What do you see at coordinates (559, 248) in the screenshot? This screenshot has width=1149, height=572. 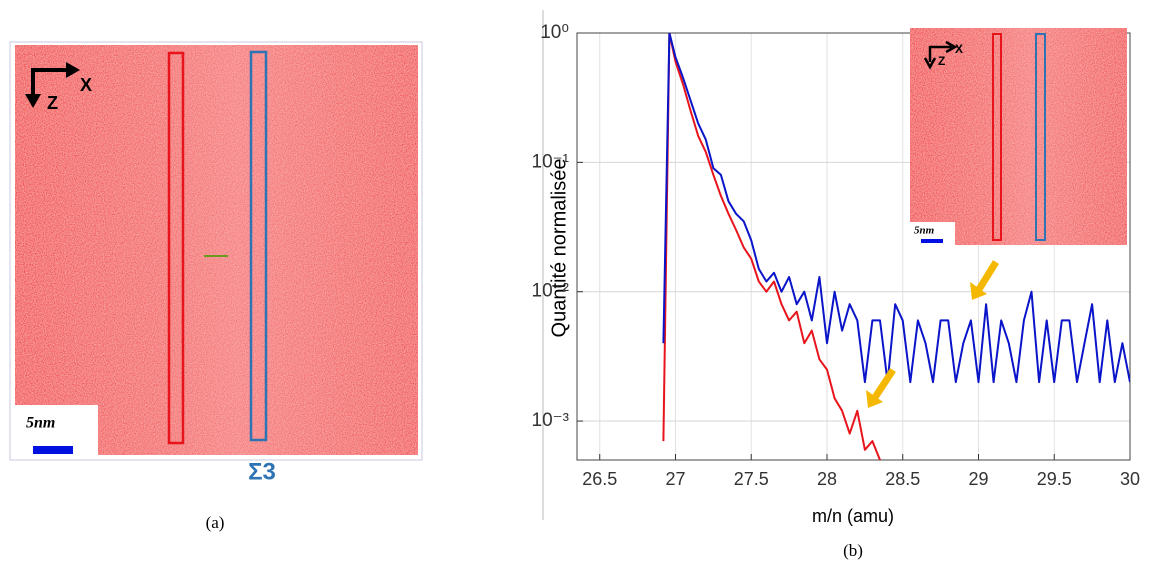 I see `y-axis-title: Quantité normalisée` at bounding box center [559, 248].